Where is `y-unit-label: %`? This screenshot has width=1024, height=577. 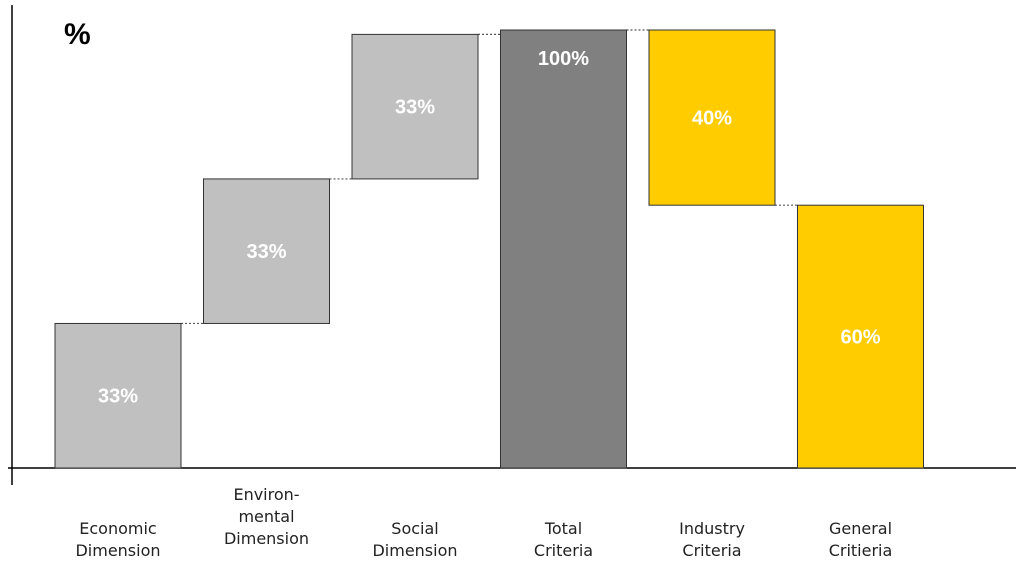
y-unit-label: % is located at coordinates (77, 34).